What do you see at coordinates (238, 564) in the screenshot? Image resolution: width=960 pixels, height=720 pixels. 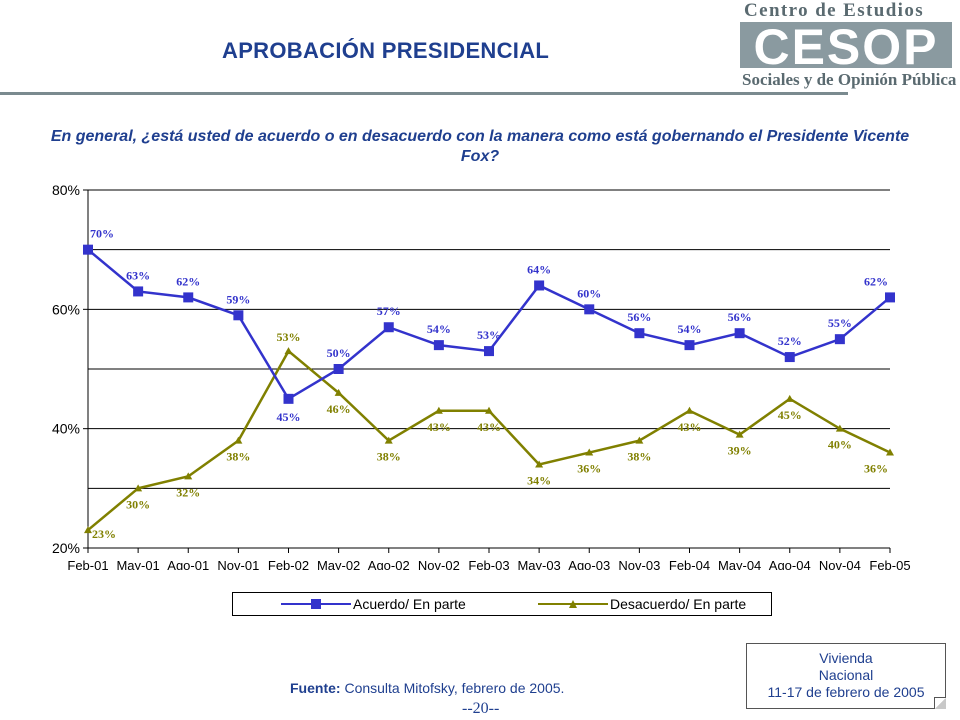 I see `x-tick-label: Nov-01` at bounding box center [238, 564].